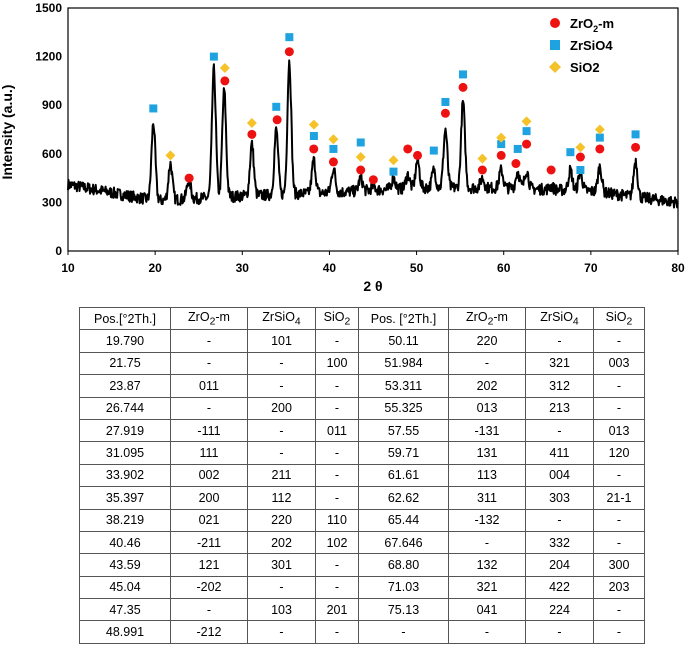  Describe the element at coordinates (555, 67) in the screenshot. I see `legend-sio2-marker` at that location.